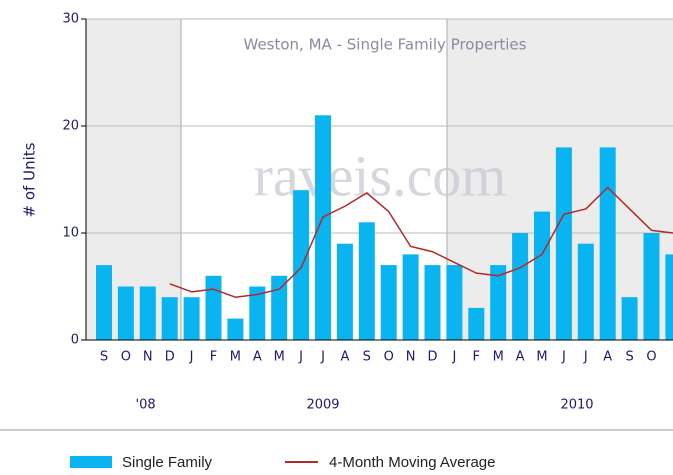 The width and height of the screenshot is (673, 475). Describe the element at coordinates (30, 179) in the screenshot. I see `y-axis-label: # of Units` at that location.